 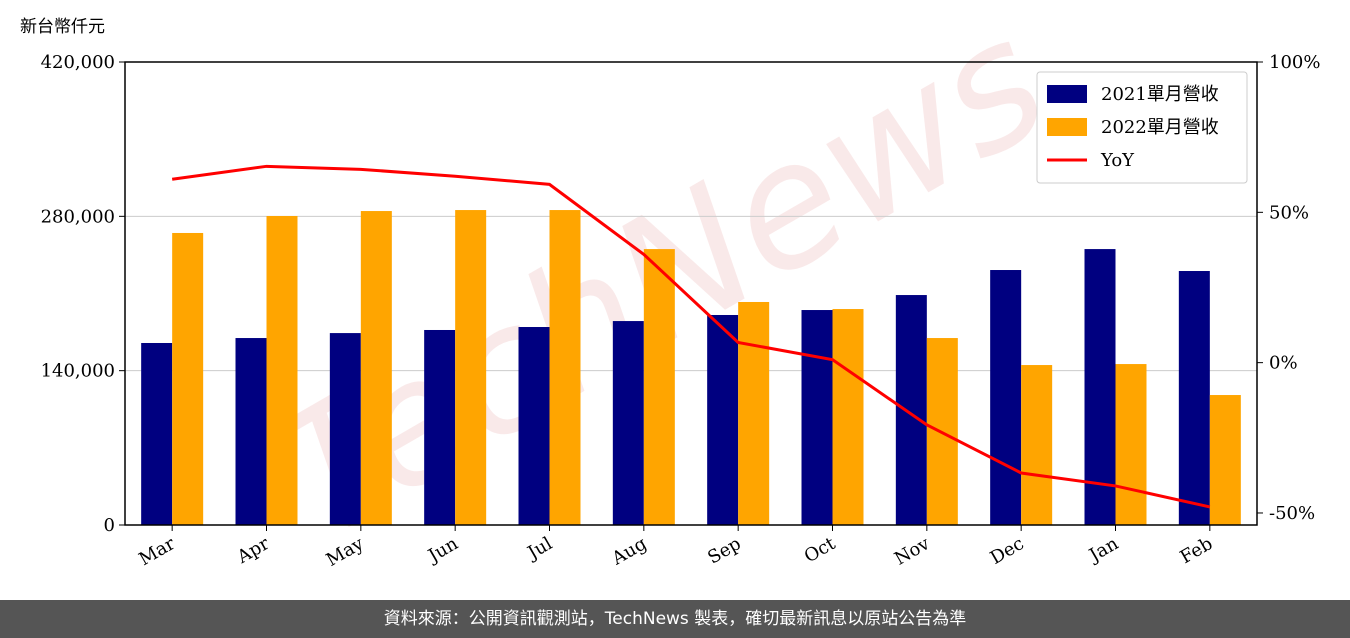 I want to click on y-tick-label: 140,000, so click(x=78, y=371).